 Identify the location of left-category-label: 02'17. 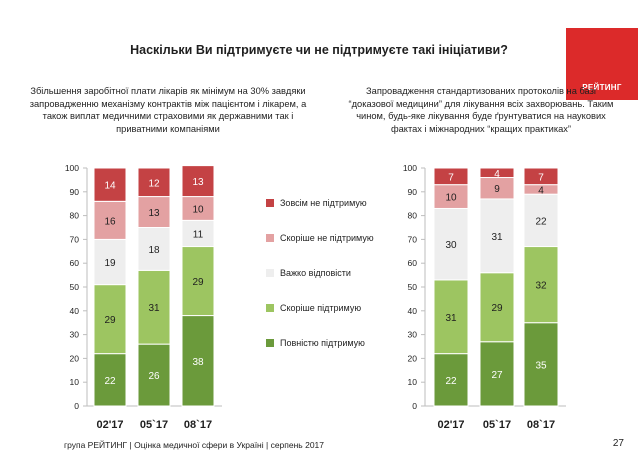
(109, 425).